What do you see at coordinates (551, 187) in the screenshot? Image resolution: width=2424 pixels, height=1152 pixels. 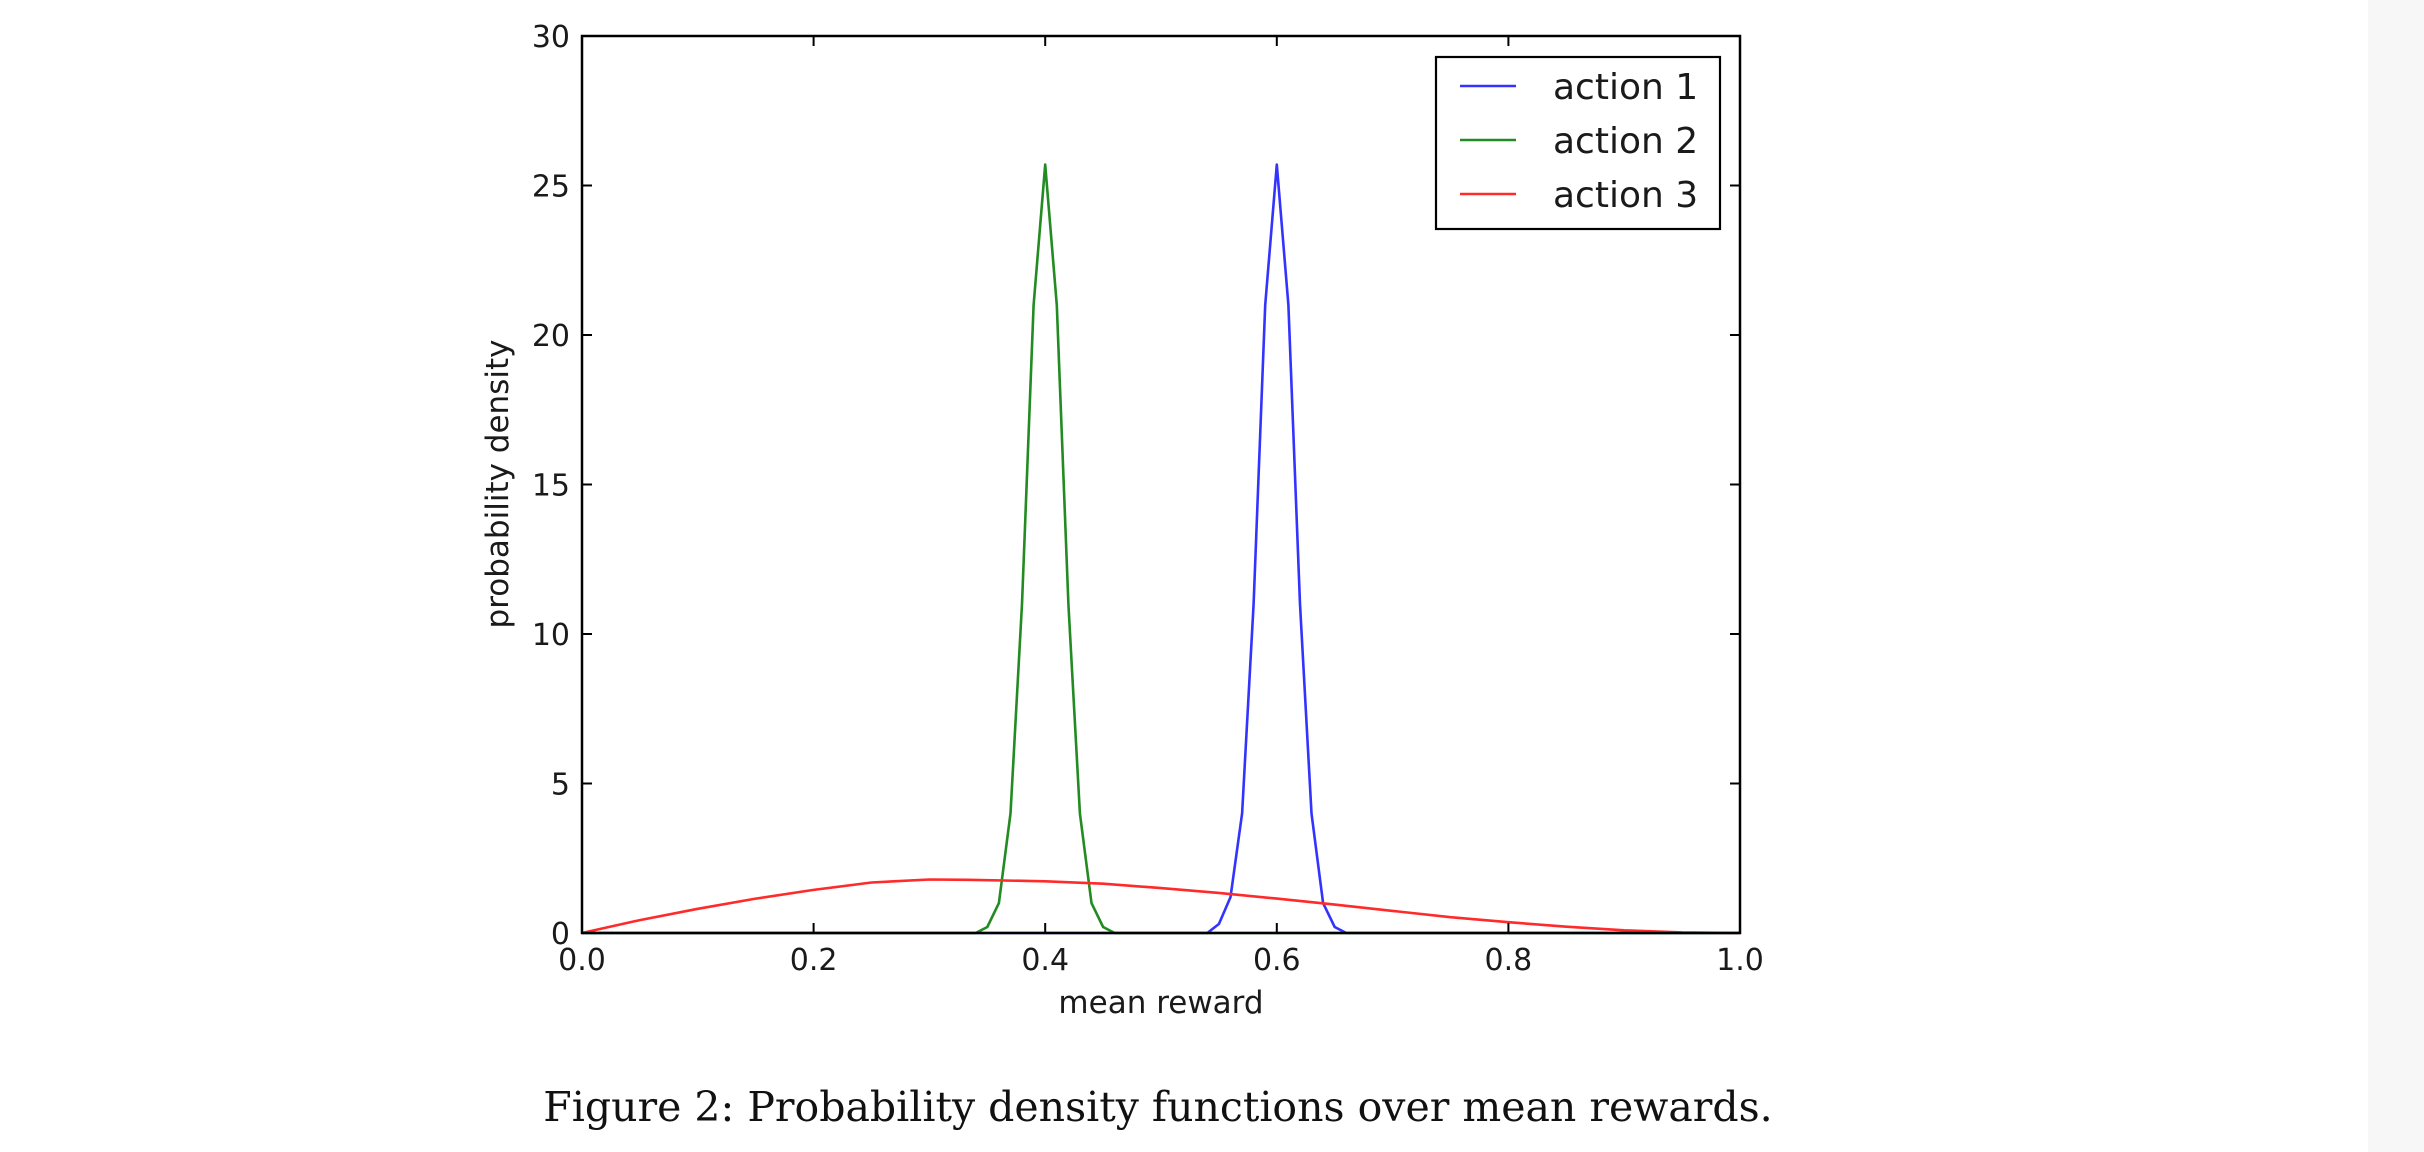 I see `y-tick-label: 25` at bounding box center [551, 187].